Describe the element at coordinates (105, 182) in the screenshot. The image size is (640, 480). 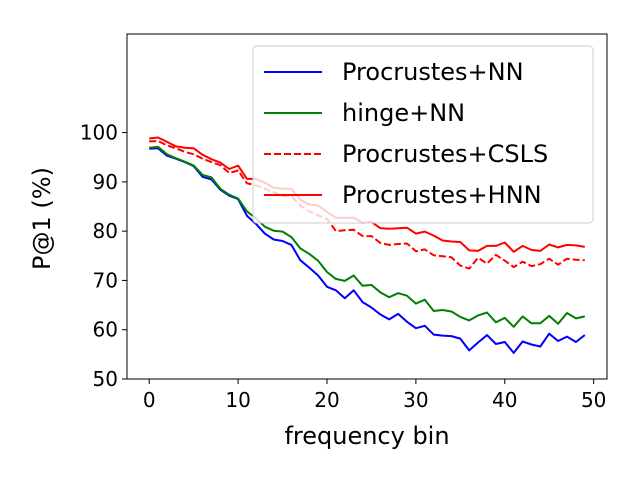
I see `y-tick-label: 90` at that location.